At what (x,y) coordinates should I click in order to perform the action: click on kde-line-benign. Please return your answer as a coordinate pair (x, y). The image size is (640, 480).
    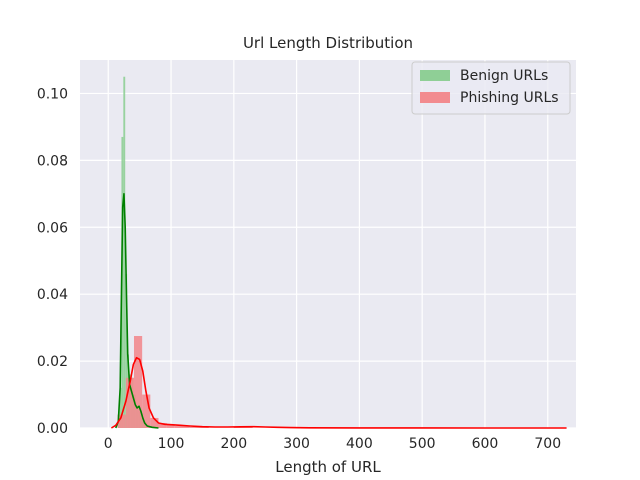
    Looking at the image, I should click on (137, 311).